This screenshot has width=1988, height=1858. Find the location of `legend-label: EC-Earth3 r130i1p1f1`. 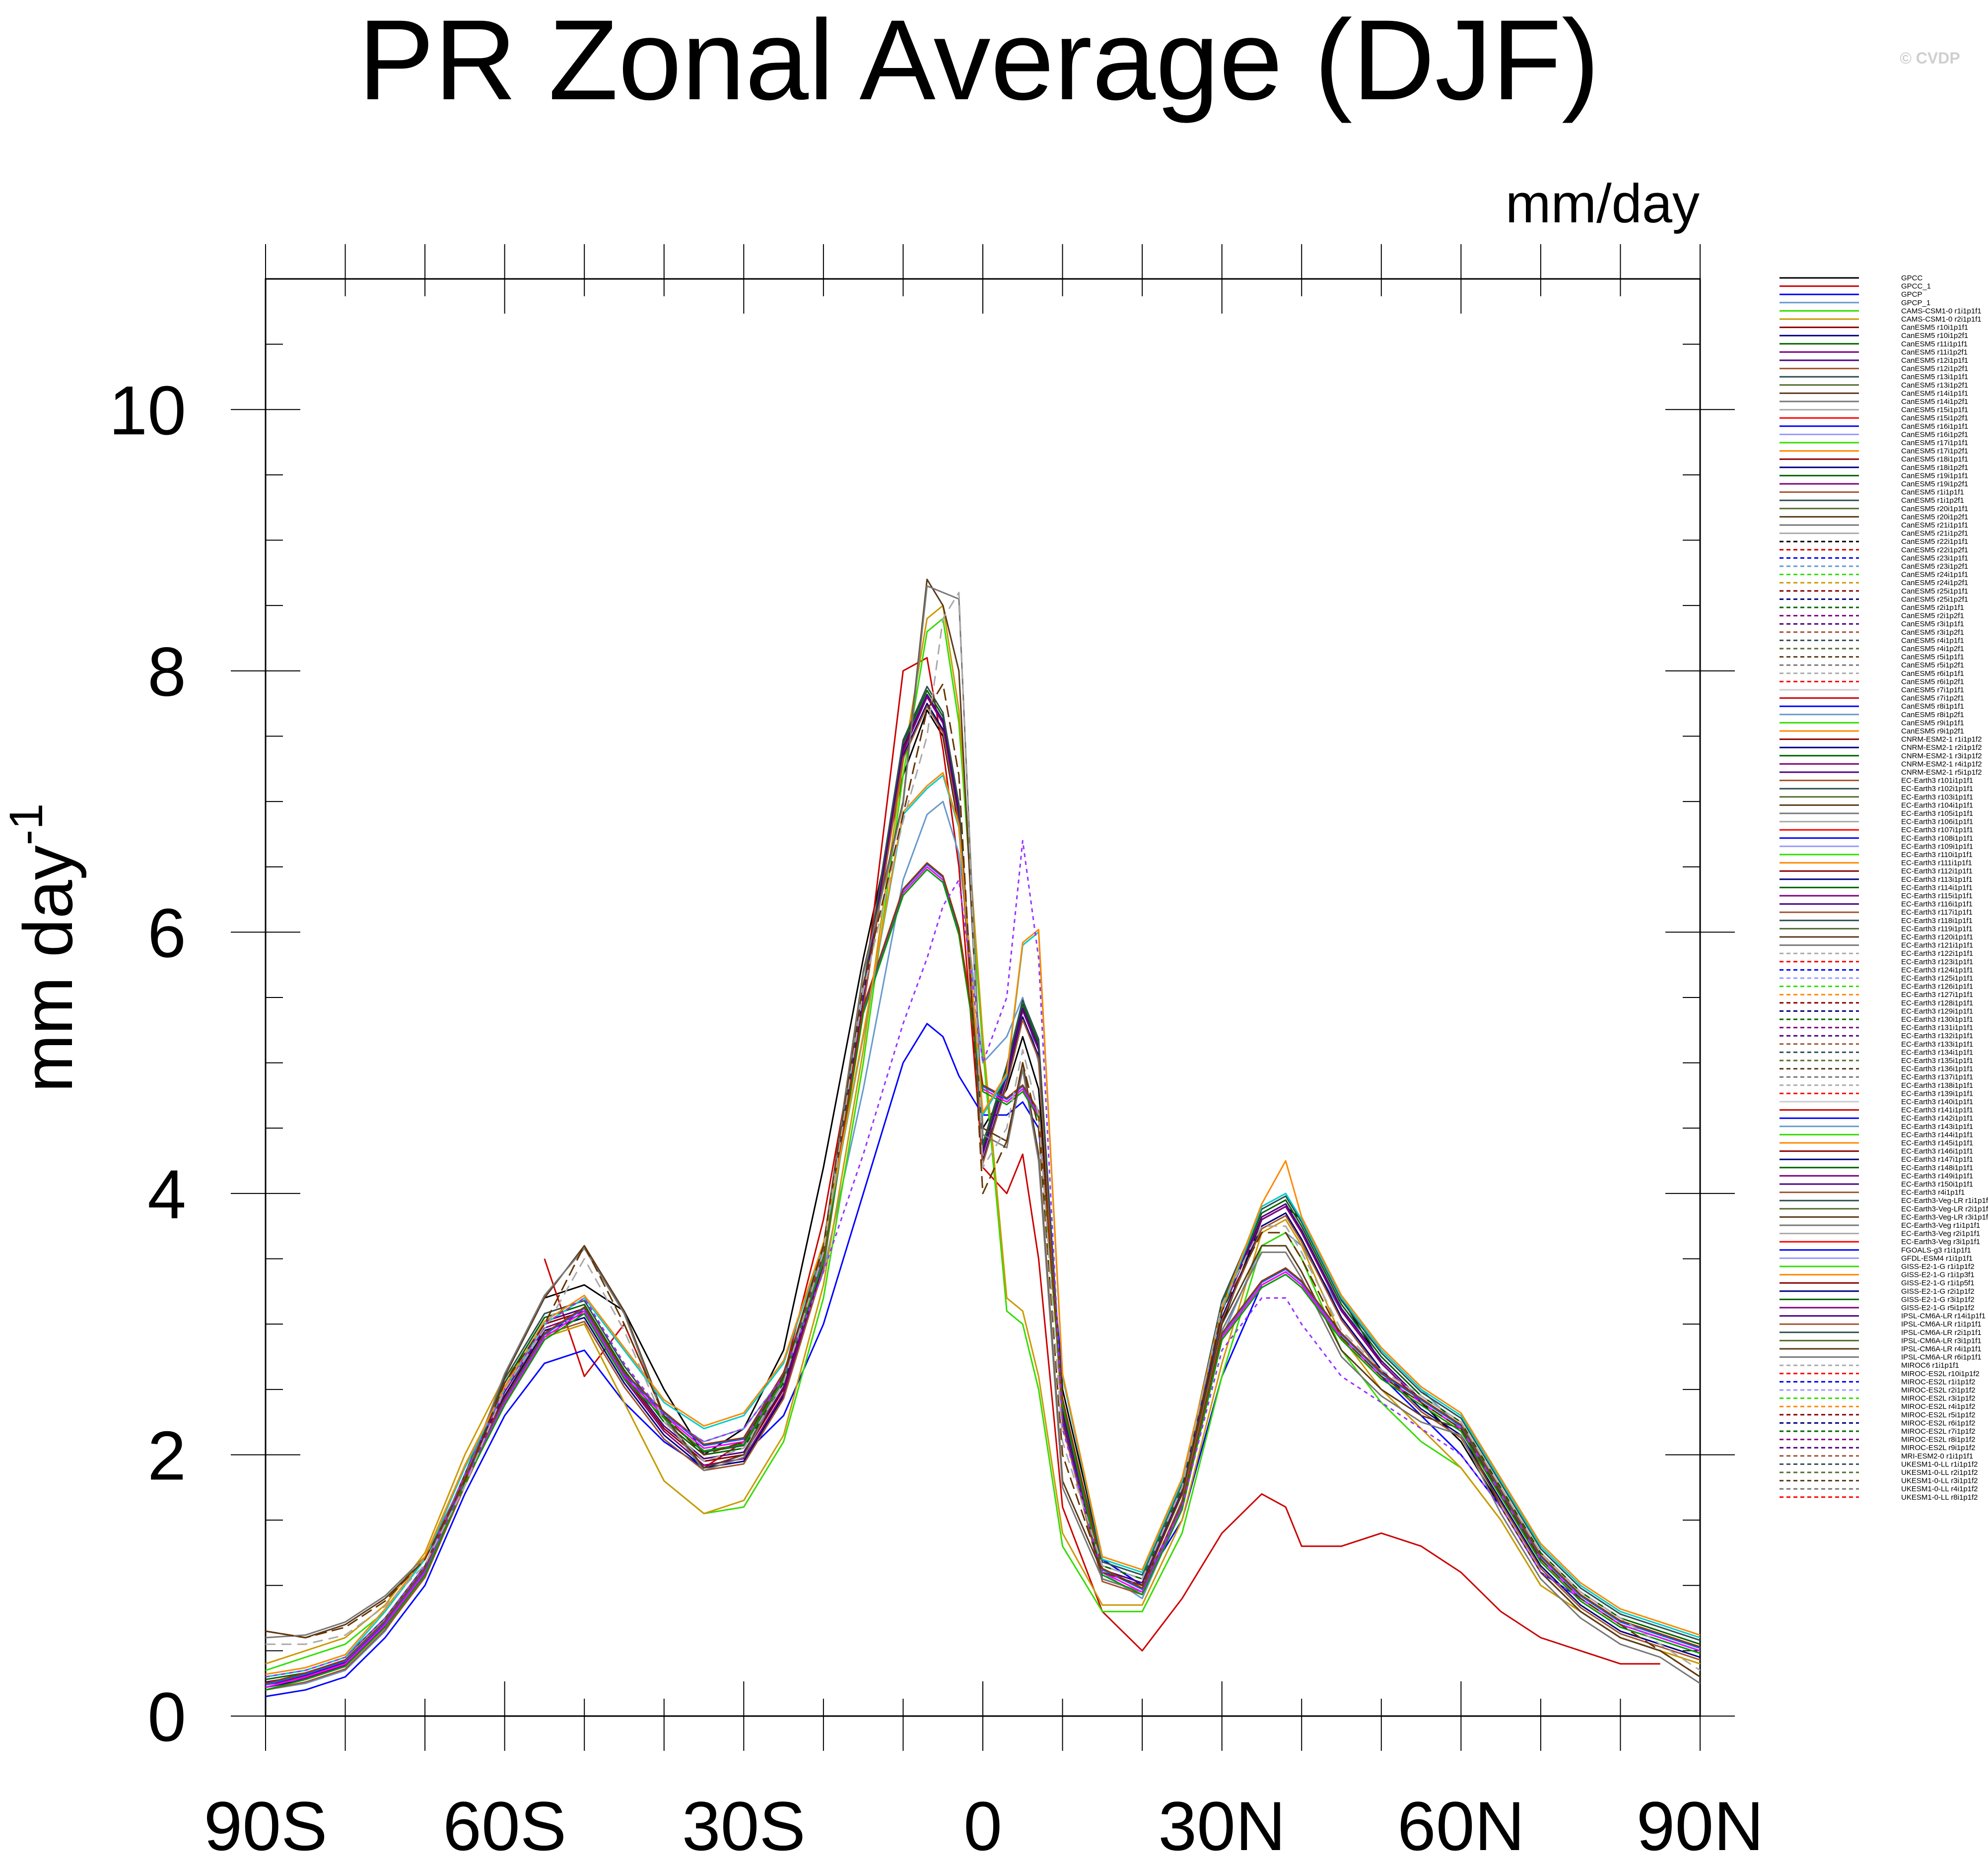

legend-label: EC-Earth3 r130i1p1f1 is located at coordinates (1937, 1019).